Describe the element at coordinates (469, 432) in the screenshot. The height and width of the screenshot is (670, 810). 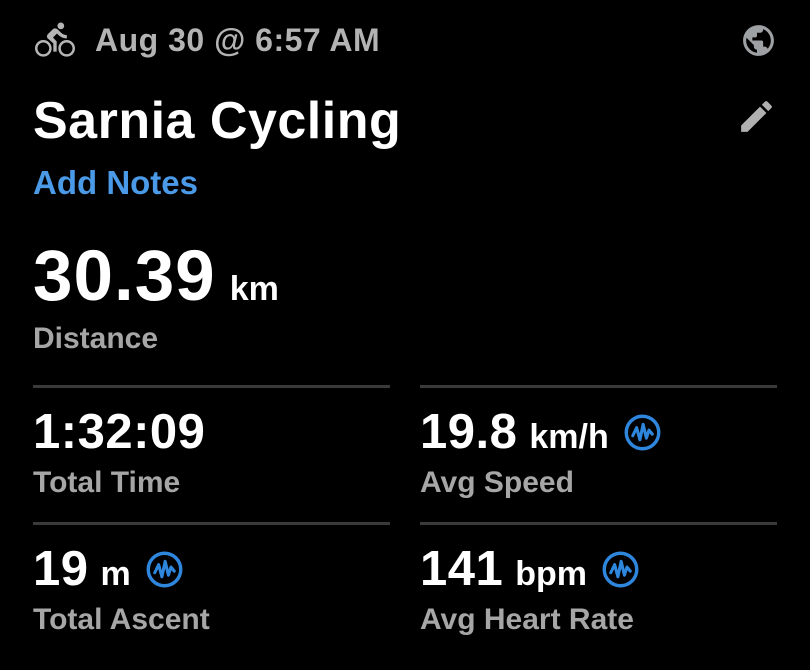
I see `avg-speed-value: 19.8` at that location.